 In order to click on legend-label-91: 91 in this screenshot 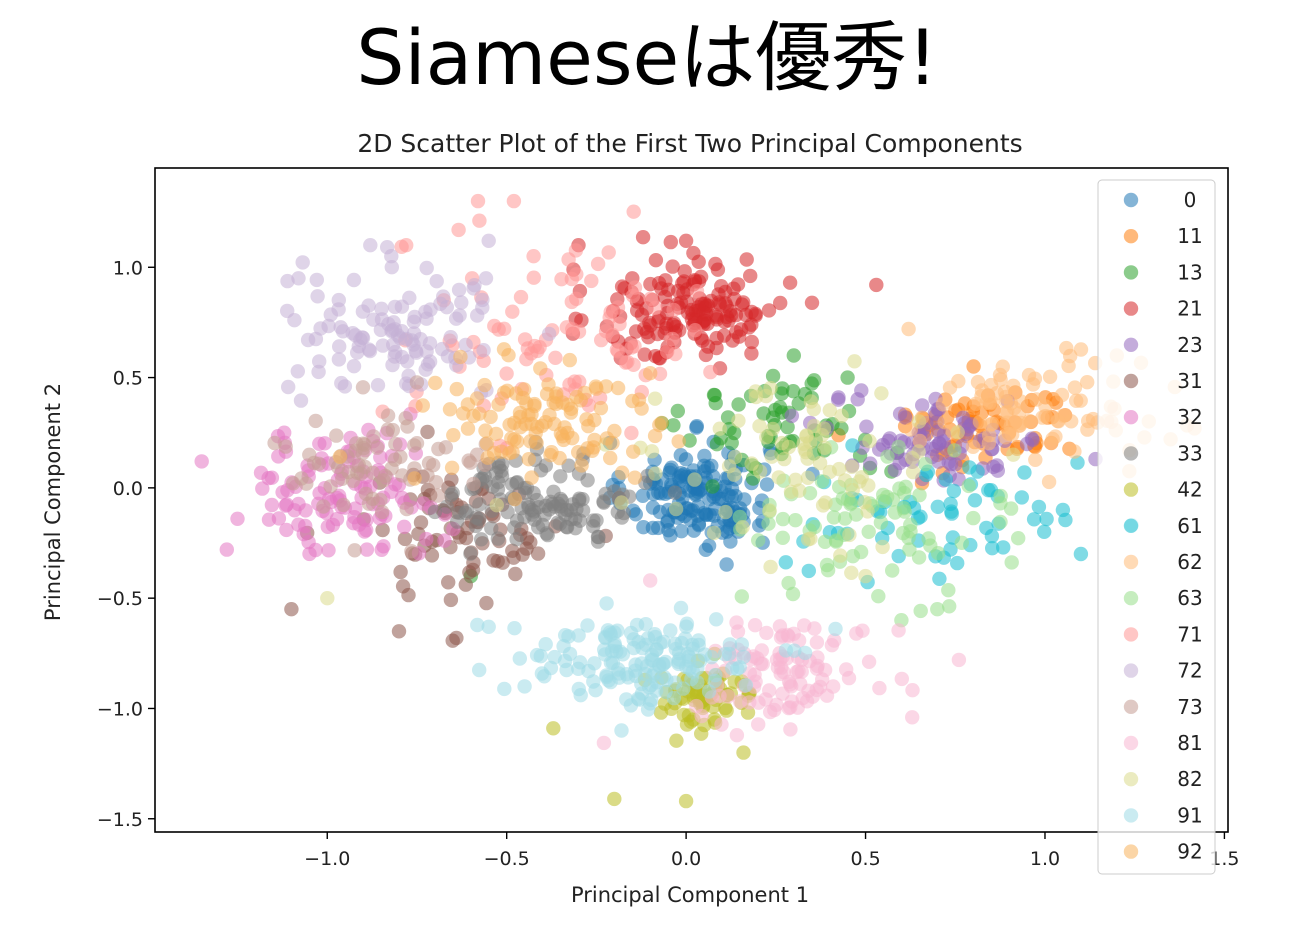, I will do `click(1189, 815)`.